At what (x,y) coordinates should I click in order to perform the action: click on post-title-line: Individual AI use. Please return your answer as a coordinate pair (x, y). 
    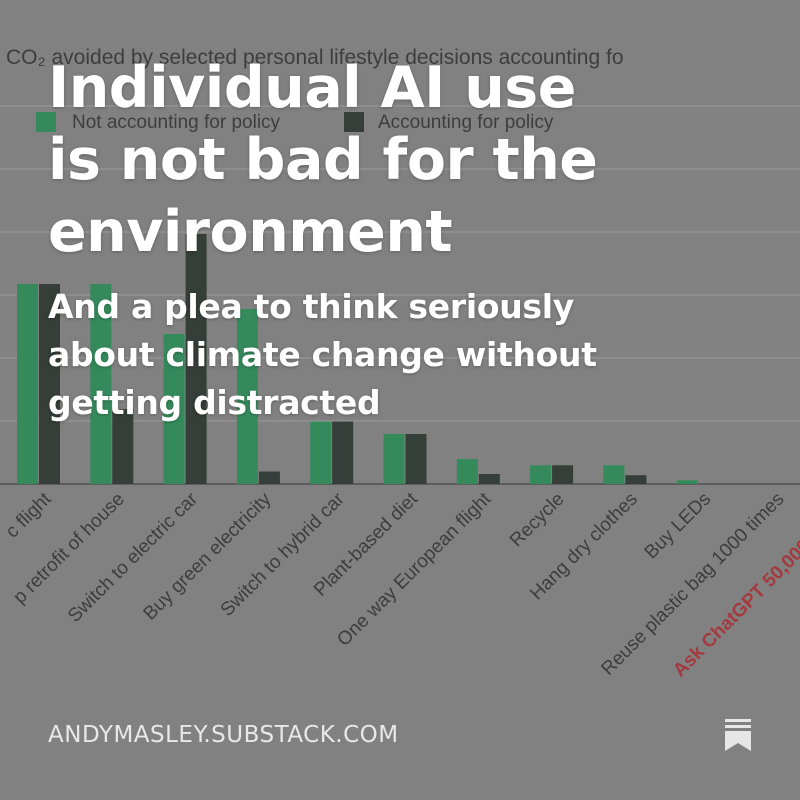
    Looking at the image, I should click on (312, 88).